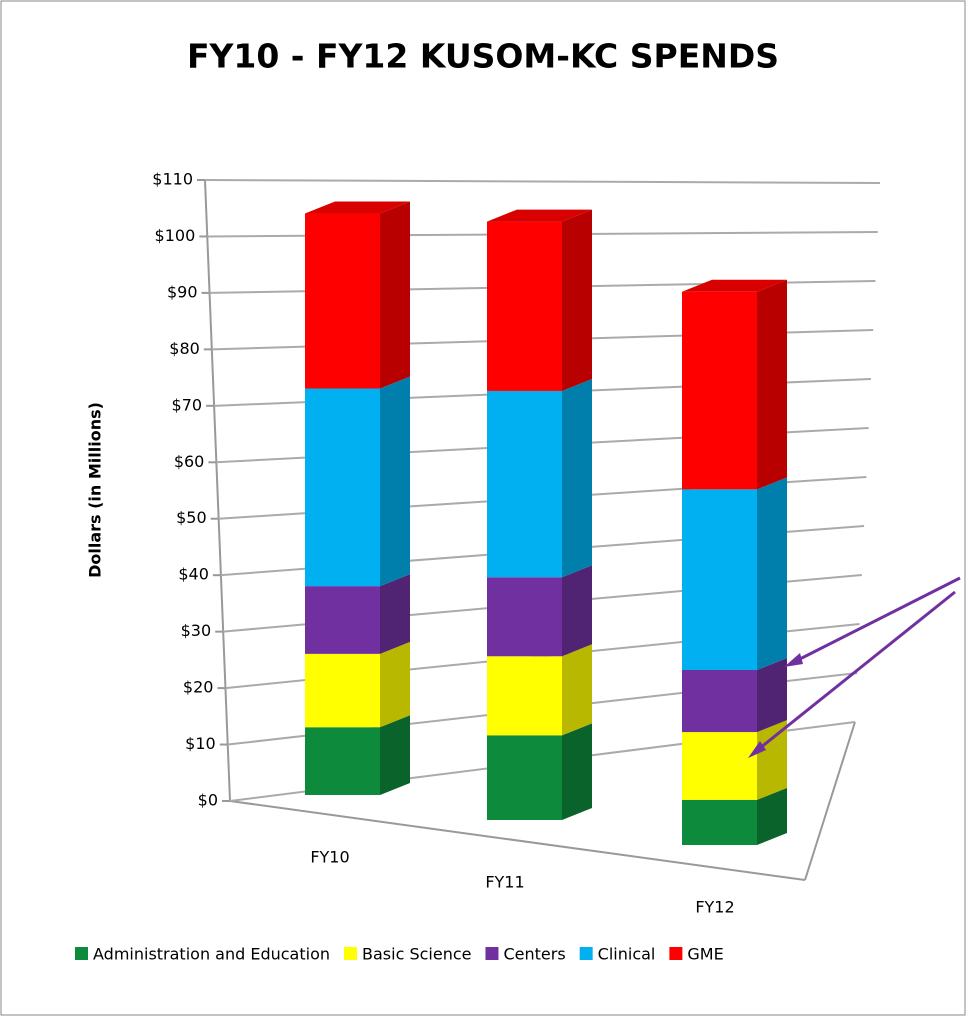 The height and width of the screenshot is (1016, 966). Describe the element at coordinates (187, 404) in the screenshot. I see `y-tick-label: $70` at that location.